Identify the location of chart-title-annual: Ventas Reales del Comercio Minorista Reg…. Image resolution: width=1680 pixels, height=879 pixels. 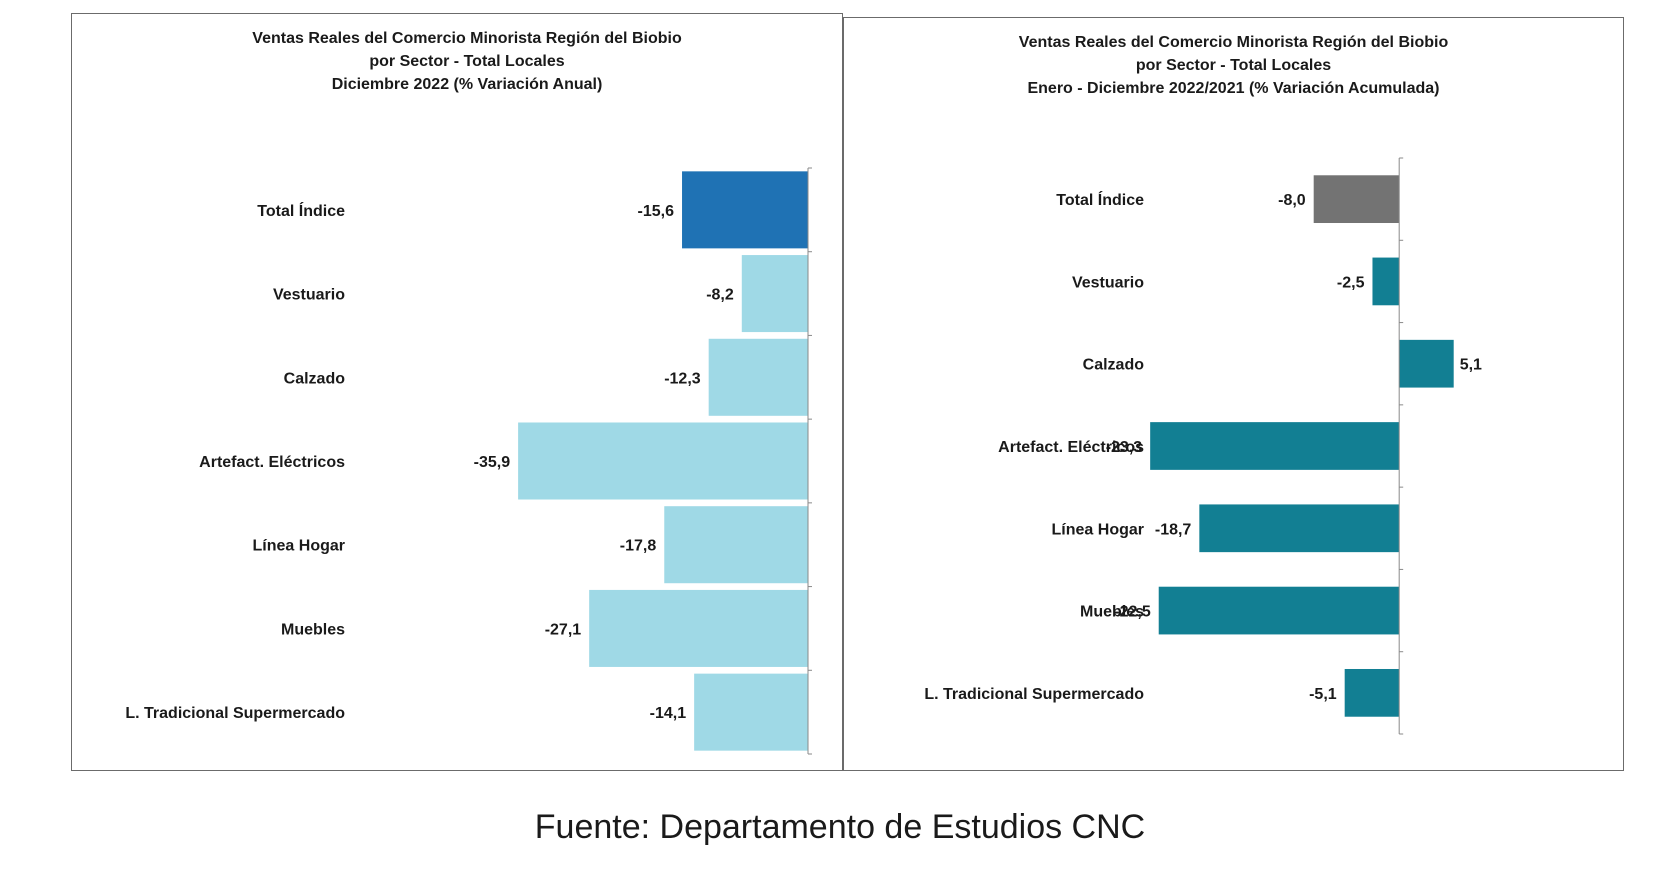
(457, 61).